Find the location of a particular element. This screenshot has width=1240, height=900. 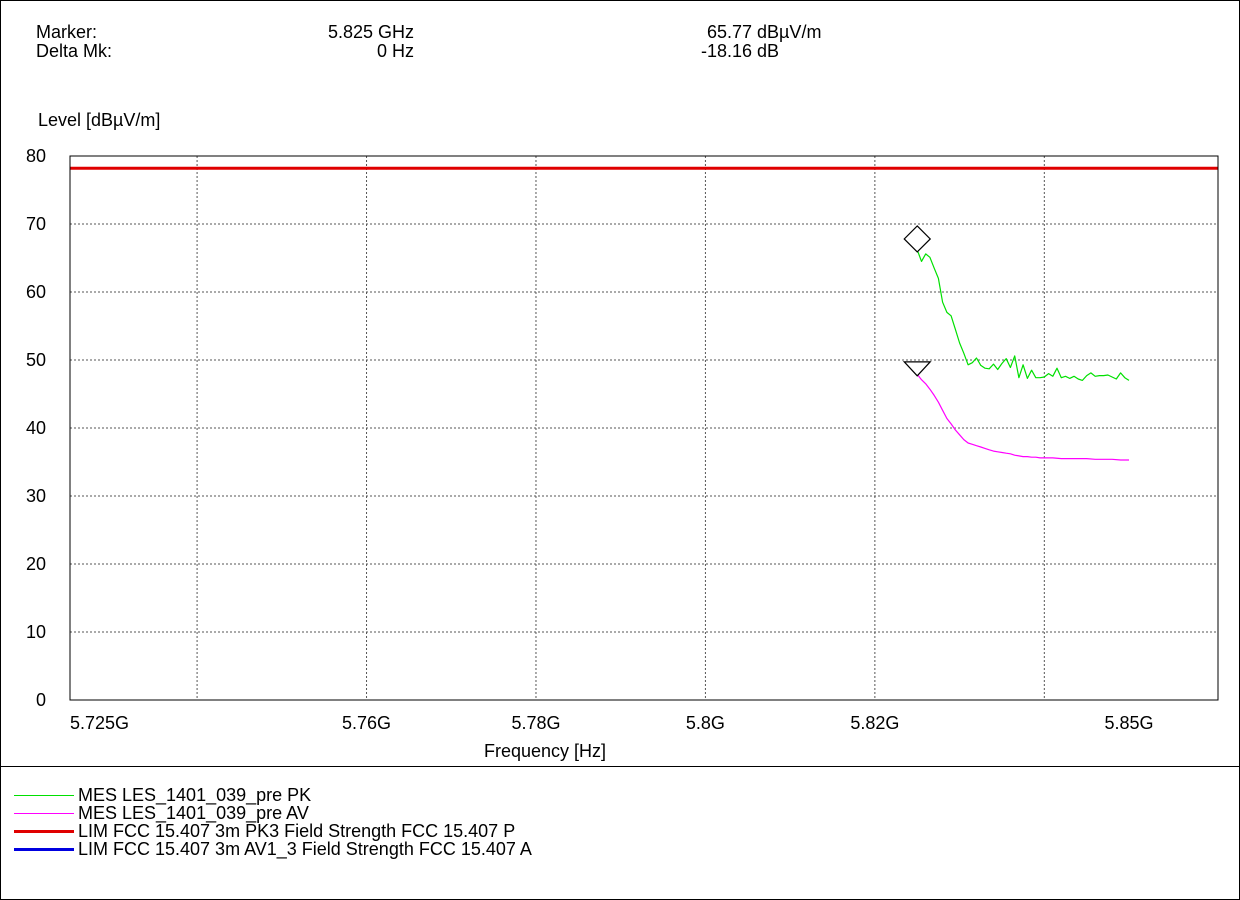

y-tick-label: 80 is located at coordinates (36, 156).